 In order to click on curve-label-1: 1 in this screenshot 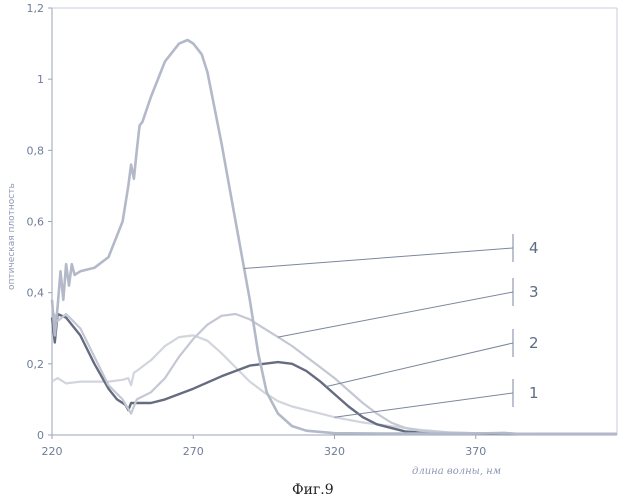, I will do `click(534, 393)`.